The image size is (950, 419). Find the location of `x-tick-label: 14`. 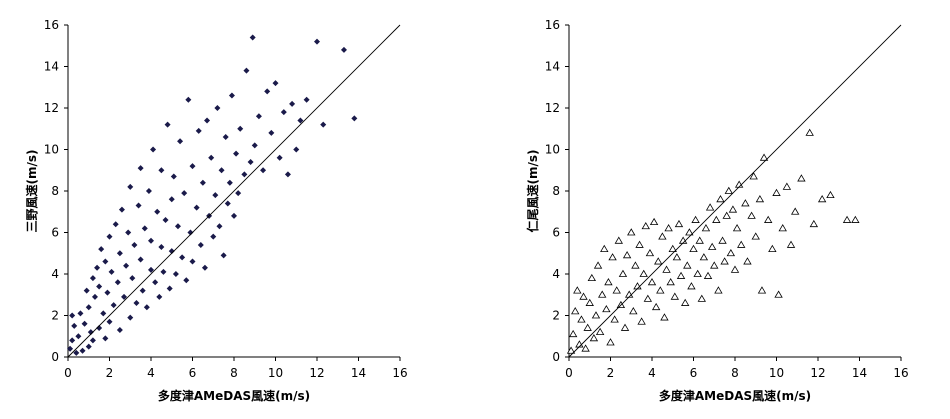

x-tick-label: 14 is located at coordinates (859, 373).